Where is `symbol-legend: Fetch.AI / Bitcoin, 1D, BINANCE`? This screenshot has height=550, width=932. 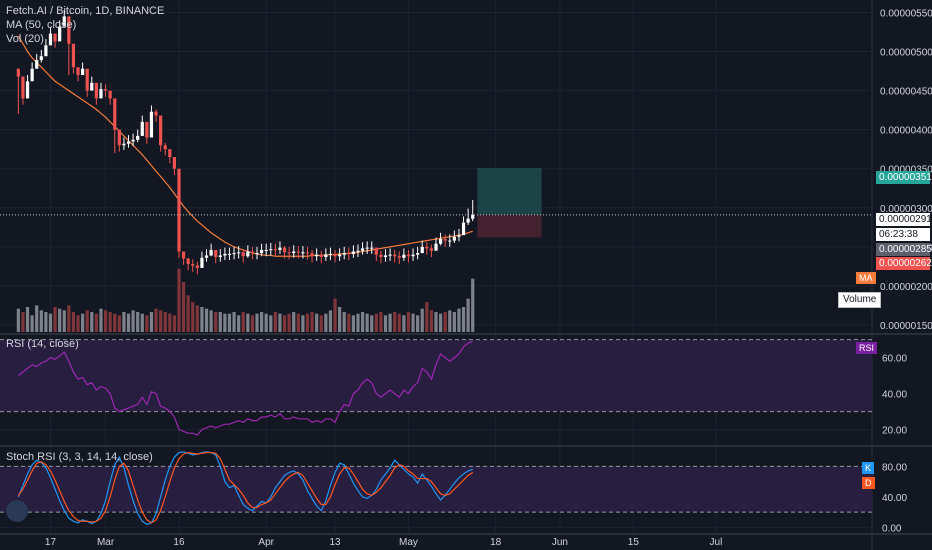
symbol-legend: Fetch.AI / Bitcoin, 1D, BINANCE is located at coordinates (85, 11).